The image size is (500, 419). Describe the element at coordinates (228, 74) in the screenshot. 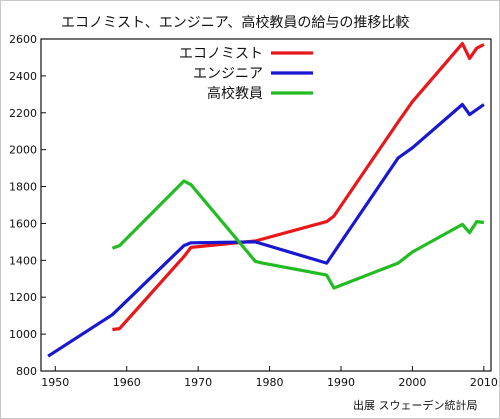

I see `legend-label-2: エンジニア` at that location.